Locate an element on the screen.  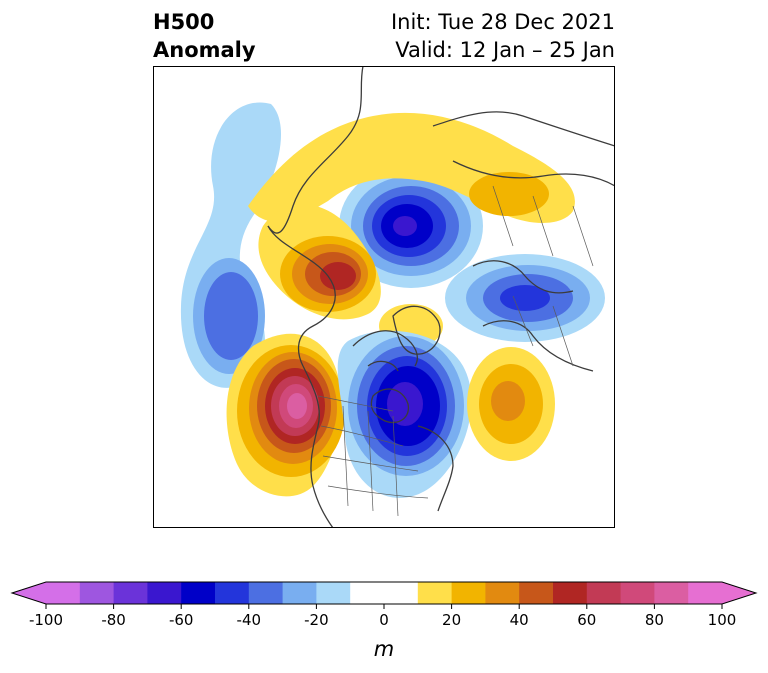
anomaly-siberia-negative is located at coordinates (411, 226).